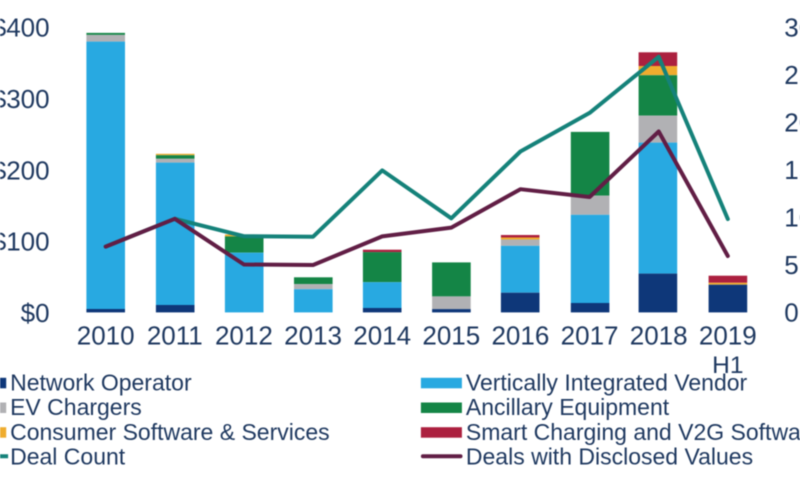 Image resolution: width=800 pixels, height=485 pixels. Describe the element at coordinates (313, 335) in the screenshot. I see `svg-text: 2013` at that location.